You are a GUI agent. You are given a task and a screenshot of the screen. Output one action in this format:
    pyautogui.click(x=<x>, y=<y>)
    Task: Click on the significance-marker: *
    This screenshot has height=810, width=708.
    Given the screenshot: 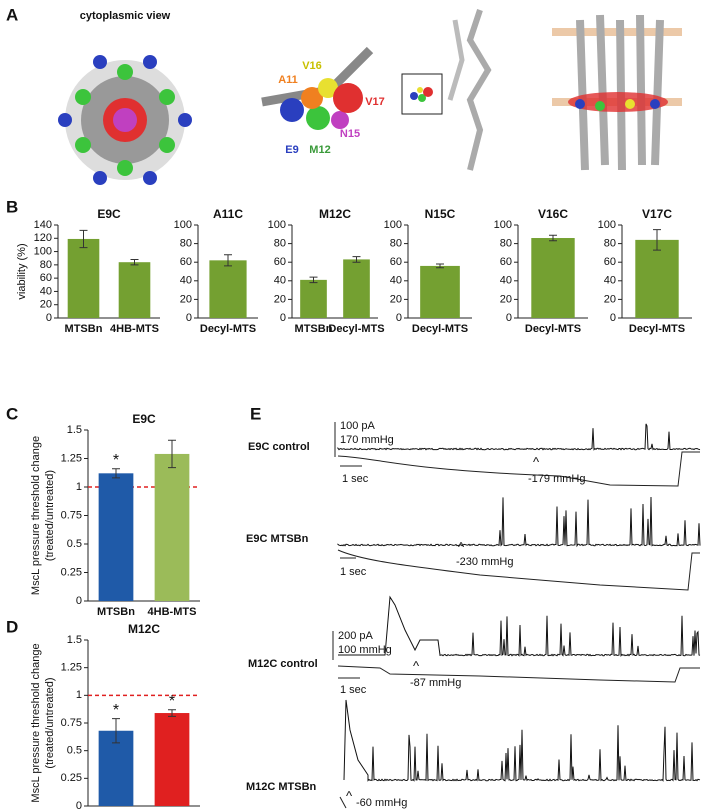 What is the action you would take?
    pyautogui.click(x=116, y=710)
    